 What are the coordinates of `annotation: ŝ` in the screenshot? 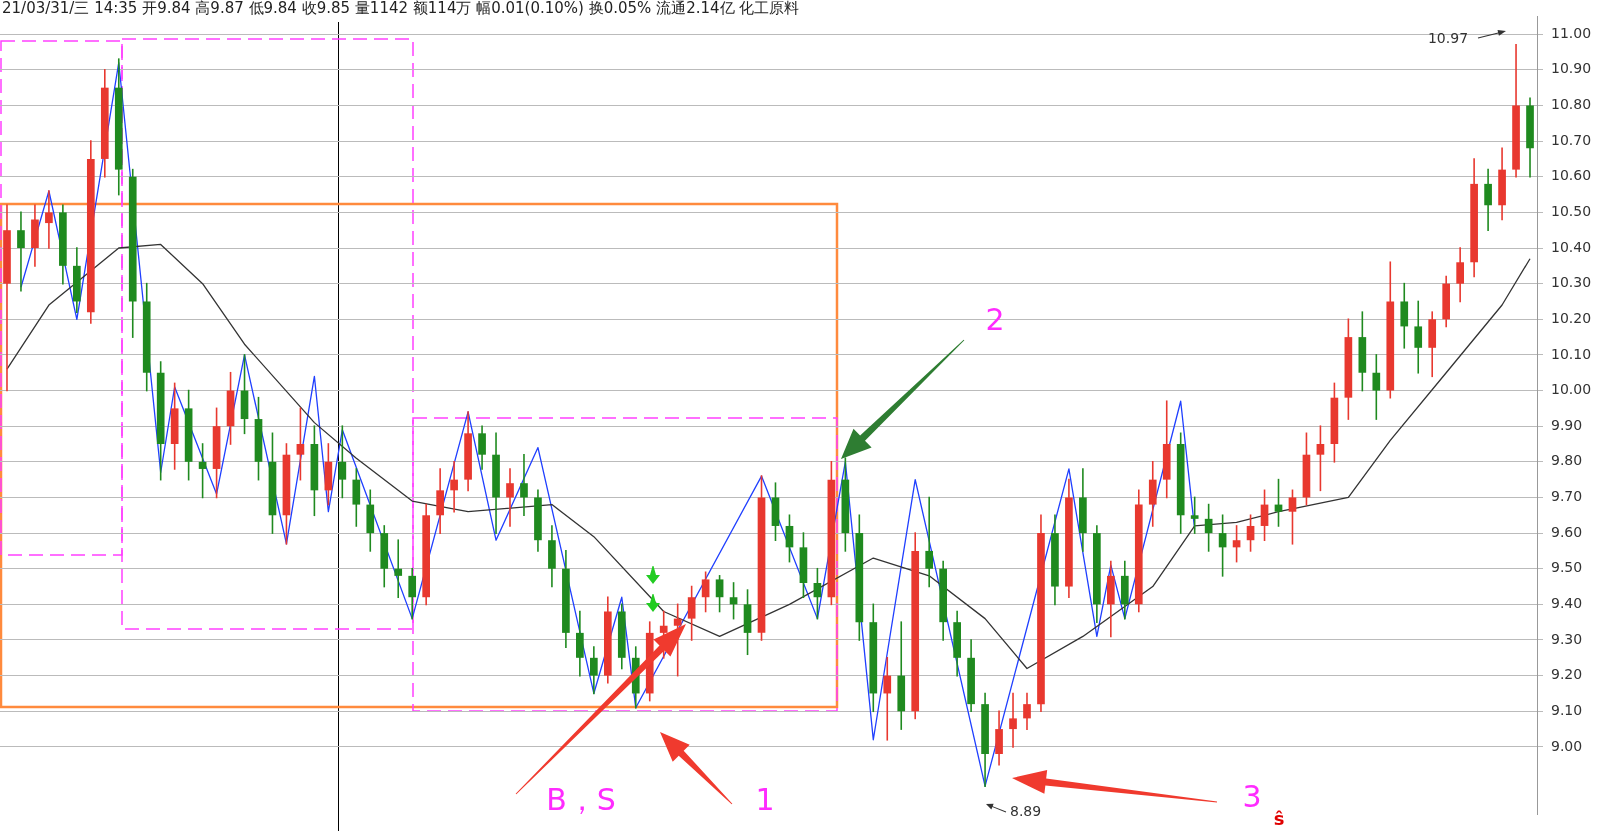 It's located at (1279, 818).